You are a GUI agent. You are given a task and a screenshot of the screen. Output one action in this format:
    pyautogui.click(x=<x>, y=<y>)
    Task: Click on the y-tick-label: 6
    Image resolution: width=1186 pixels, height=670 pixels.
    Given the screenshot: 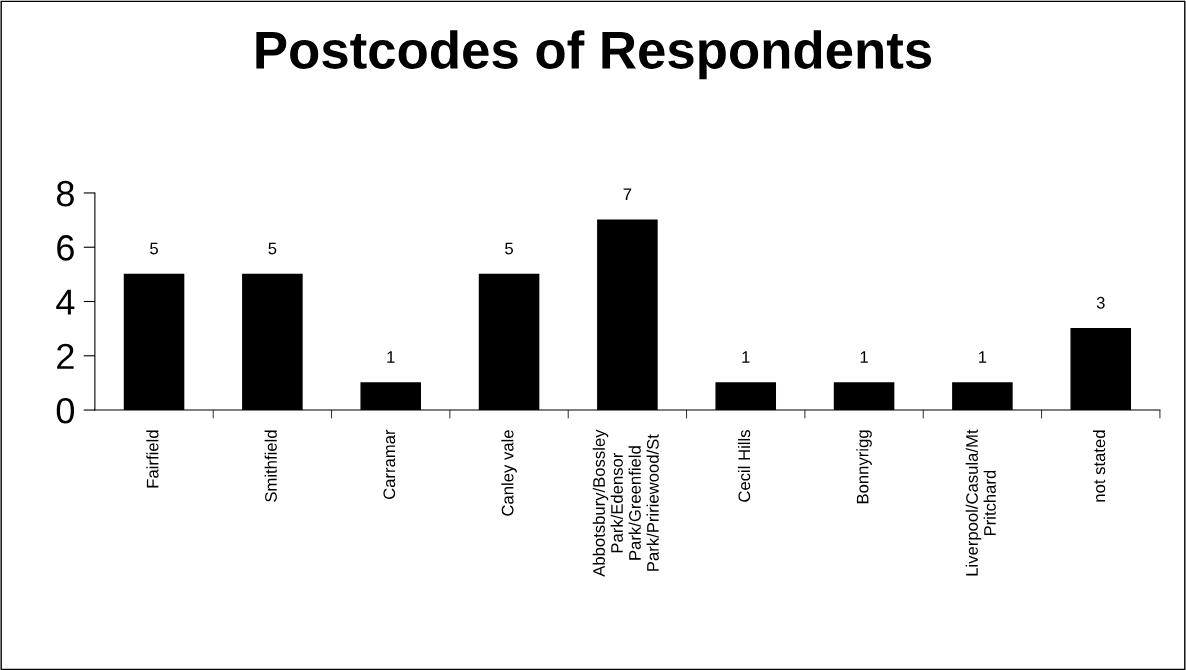 What is the action you would take?
    pyautogui.click(x=65, y=248)
    